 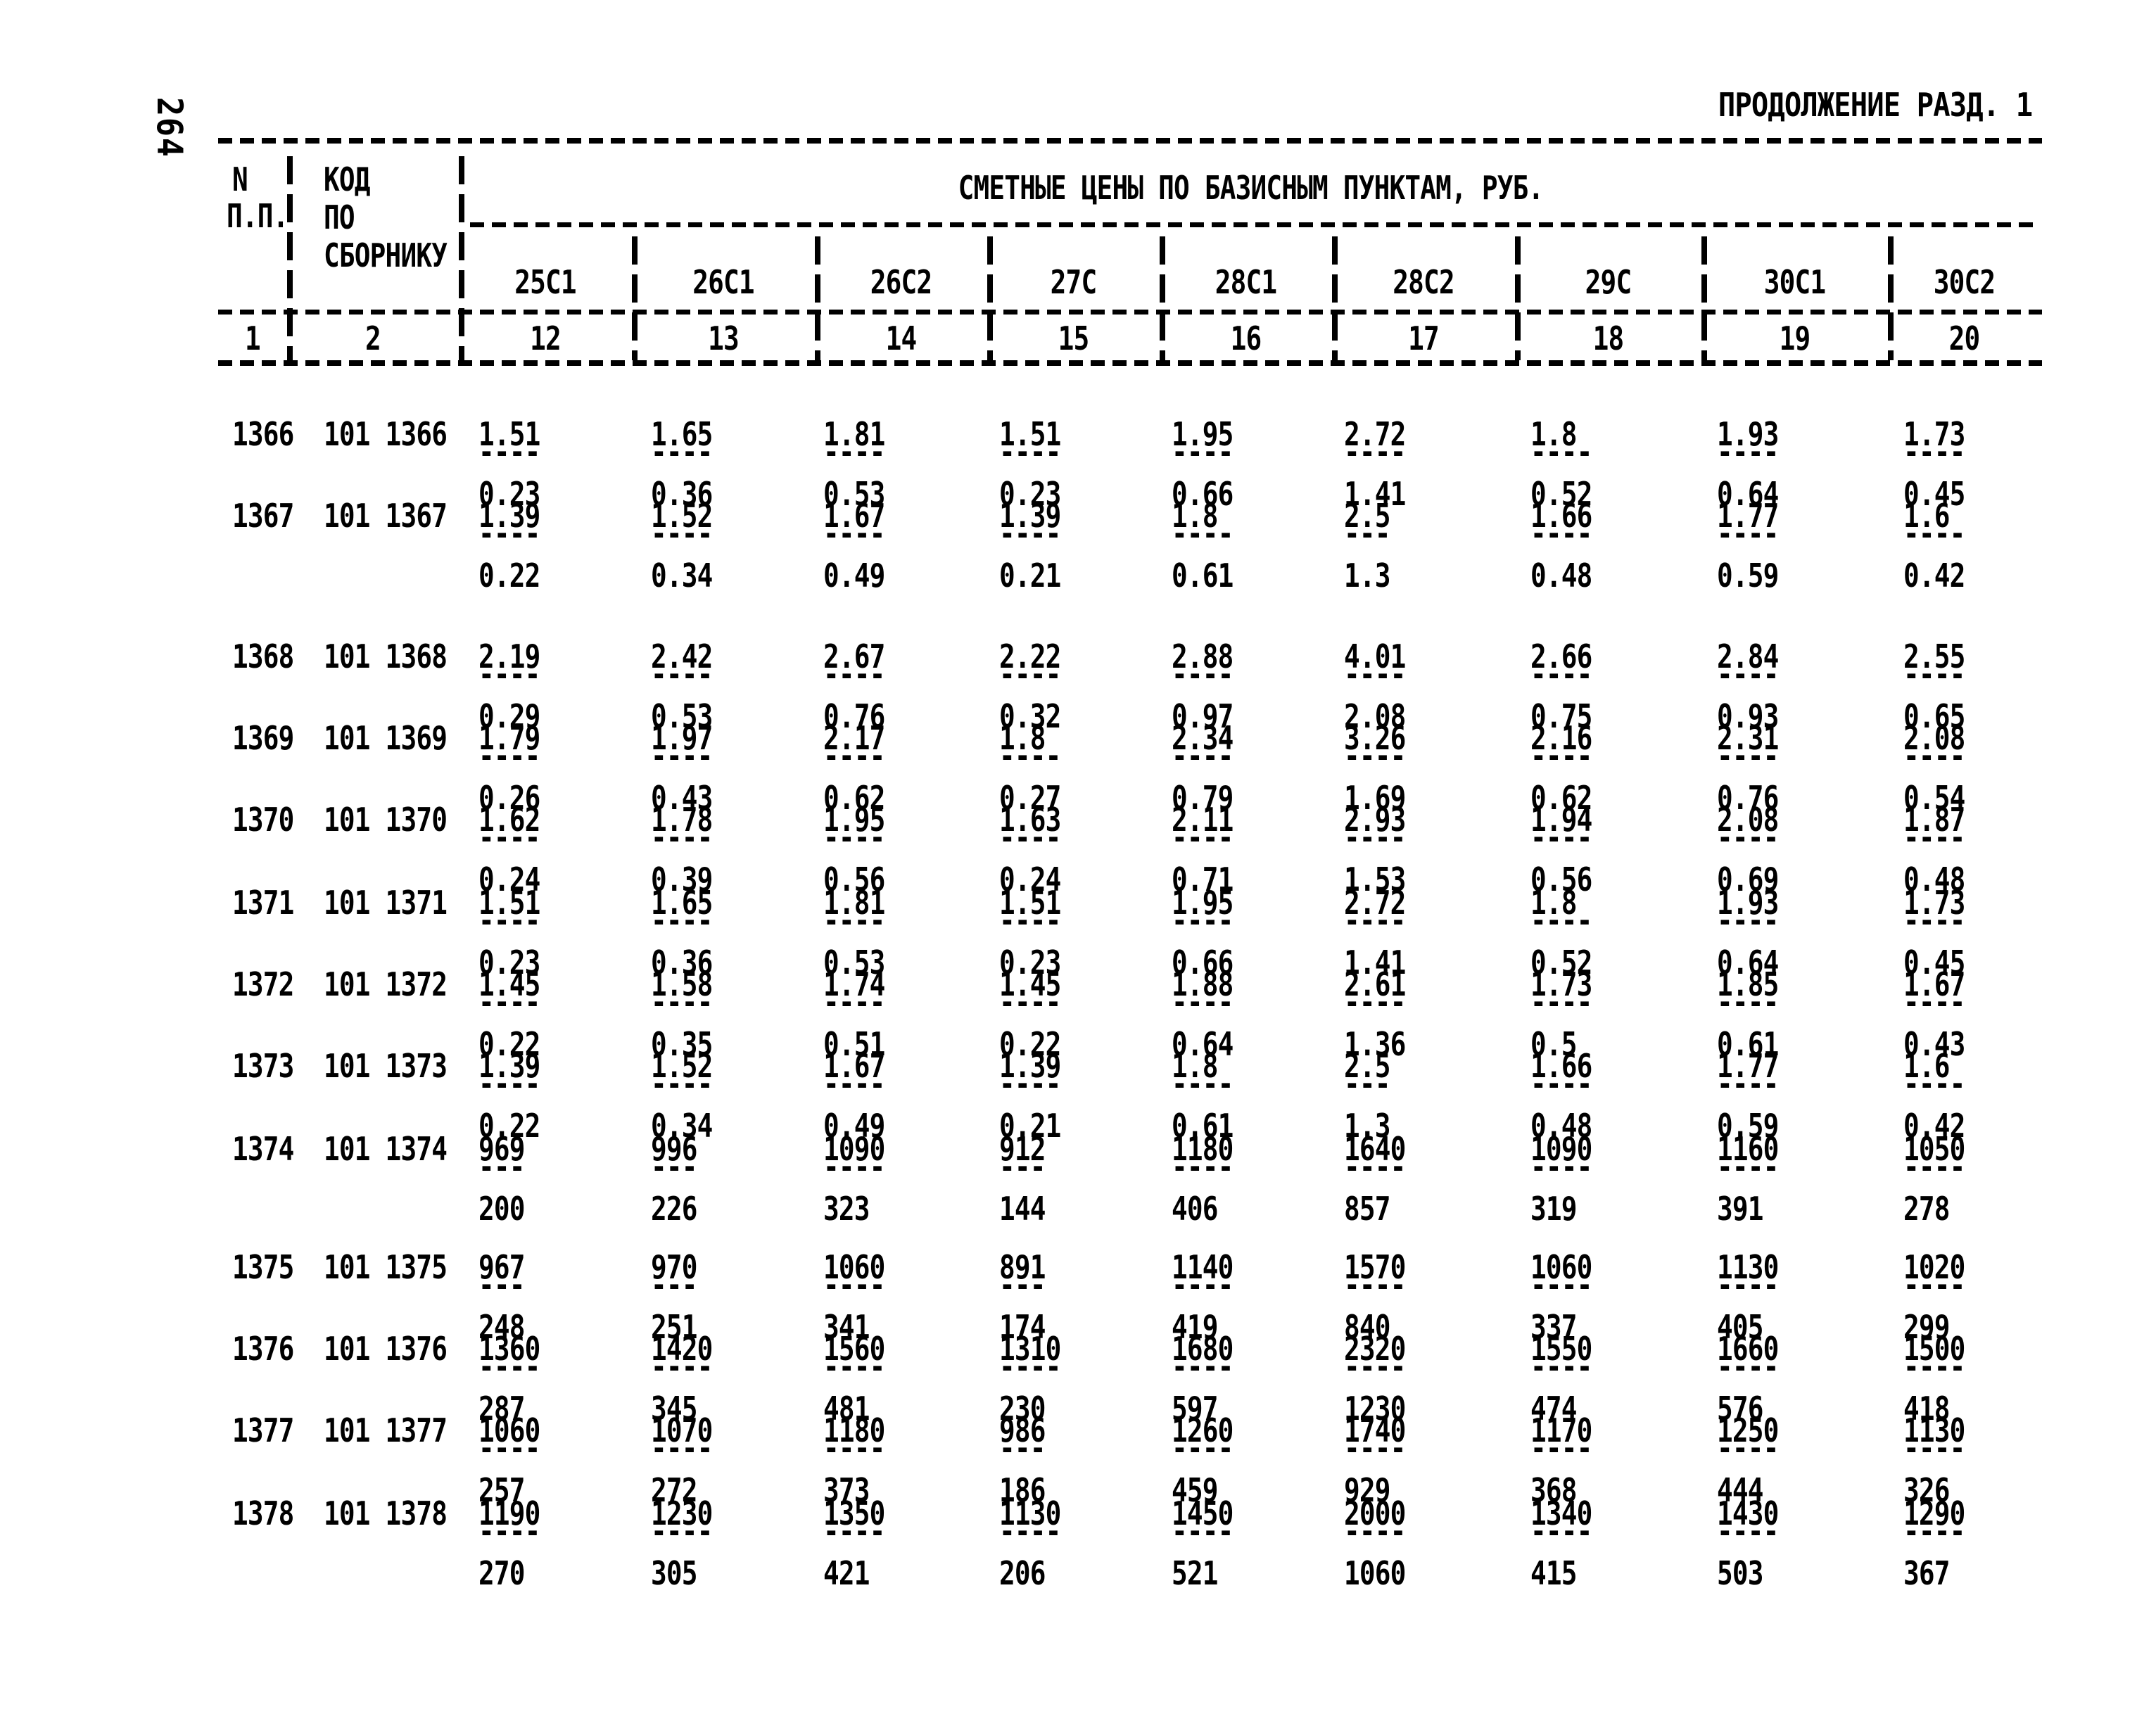 I want to click on price-bottom-value: 272, so click(x=674, y=1490).